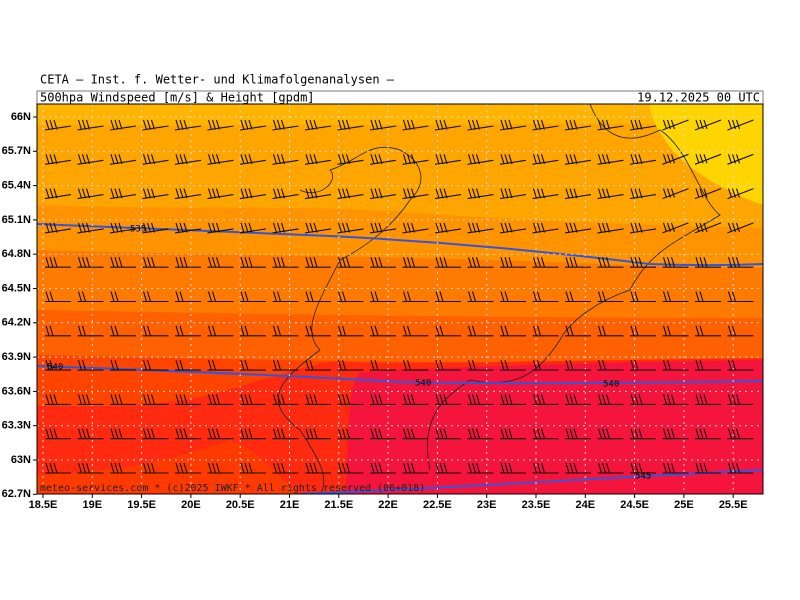  Describe the element at coordinates (400, 245) in the screenshot. I see `contour` at that location.